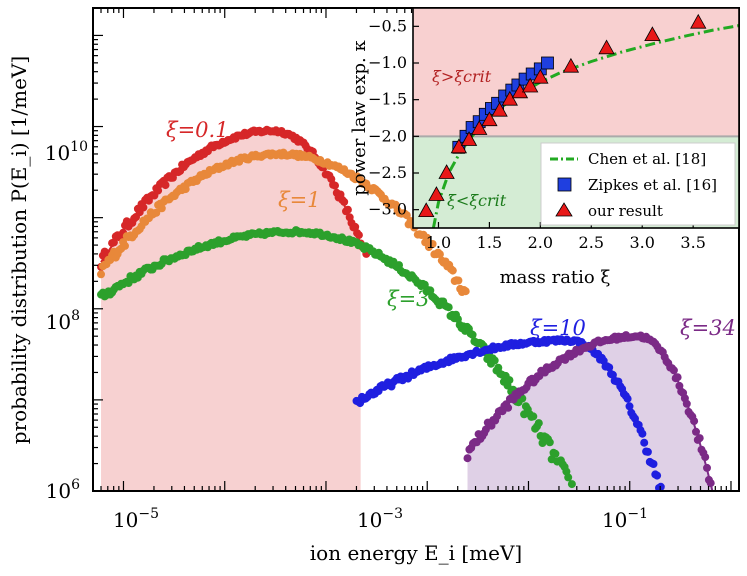  What do you see at coordinates (66, 152) in the screenshot?
I see `y-tick-label-1e10: 10¹⁰` at bounding box center [66, 152].